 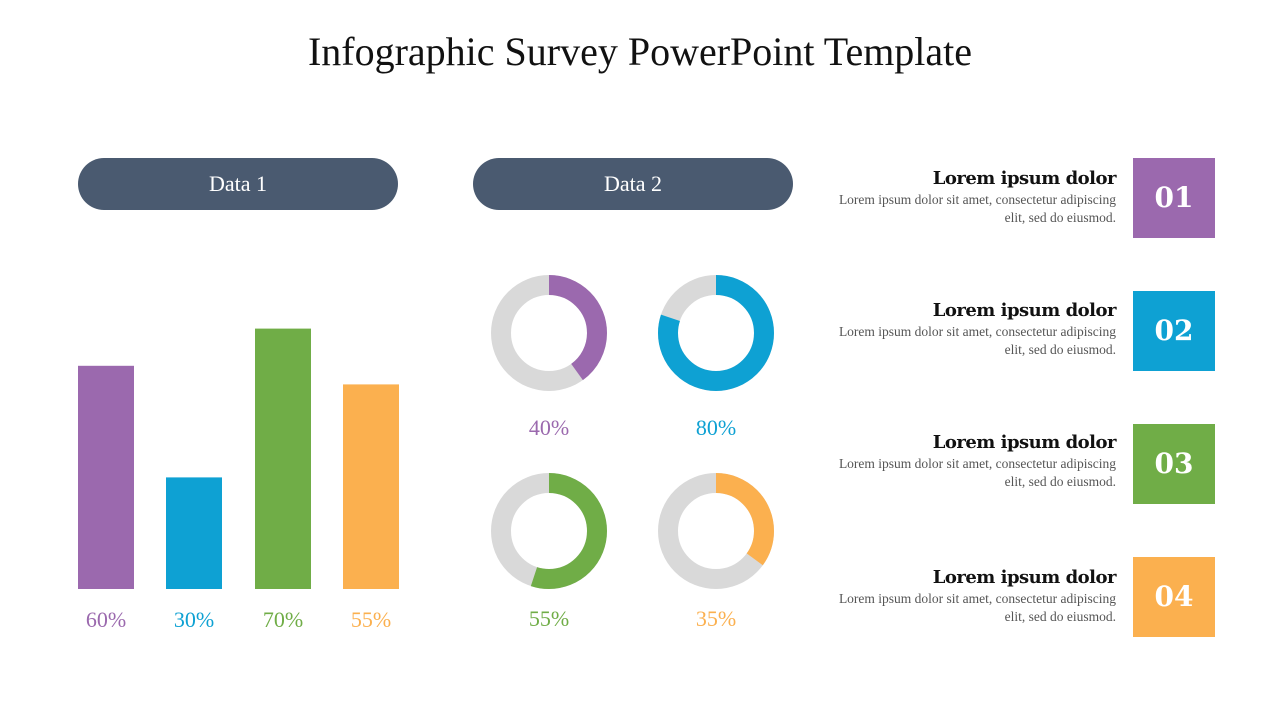 What do you see at coordinates (1174, 198) in the screenshot?
I see `item-number-badge: 01` at bounding box center [1174, 198].